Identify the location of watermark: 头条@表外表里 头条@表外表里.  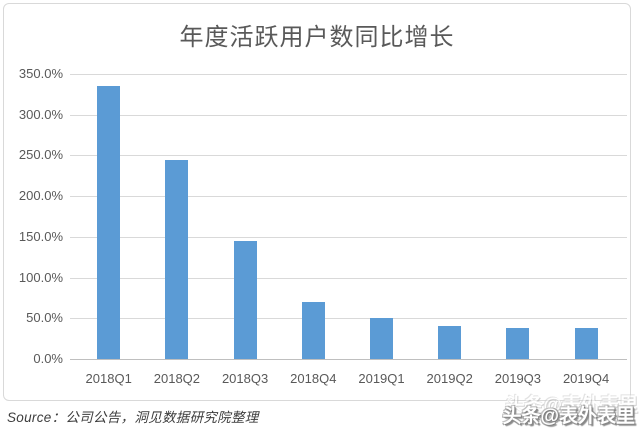
(526, 414).